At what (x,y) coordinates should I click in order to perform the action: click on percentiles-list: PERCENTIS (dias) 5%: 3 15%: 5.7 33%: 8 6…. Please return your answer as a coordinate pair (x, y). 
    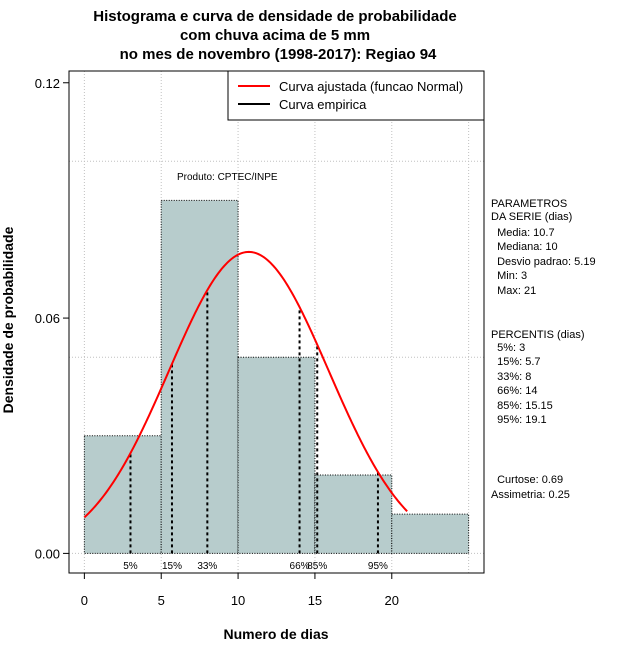
    Looking at the image, I should click on (538, 377).